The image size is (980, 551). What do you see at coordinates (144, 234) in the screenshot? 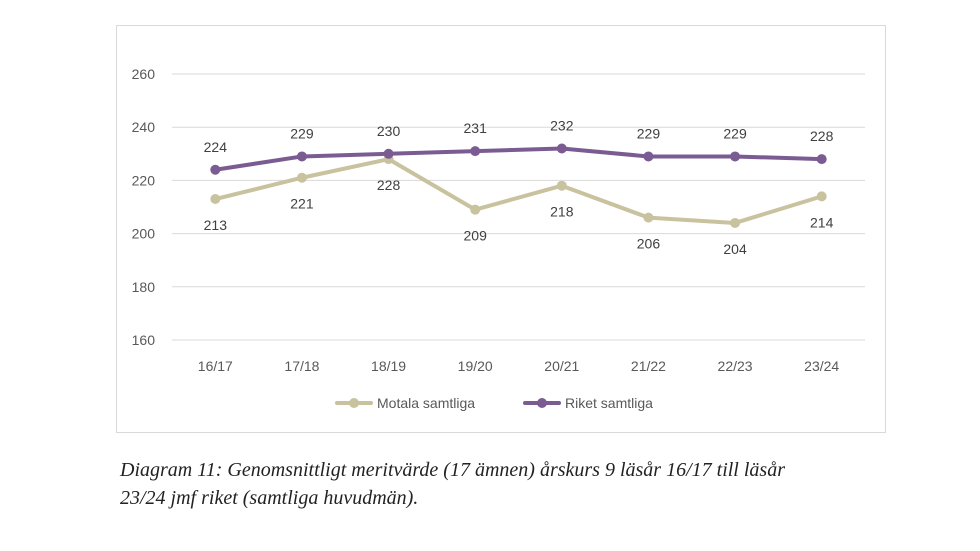
I see `y-tick-label: 200` at bounding box center [144, 234].